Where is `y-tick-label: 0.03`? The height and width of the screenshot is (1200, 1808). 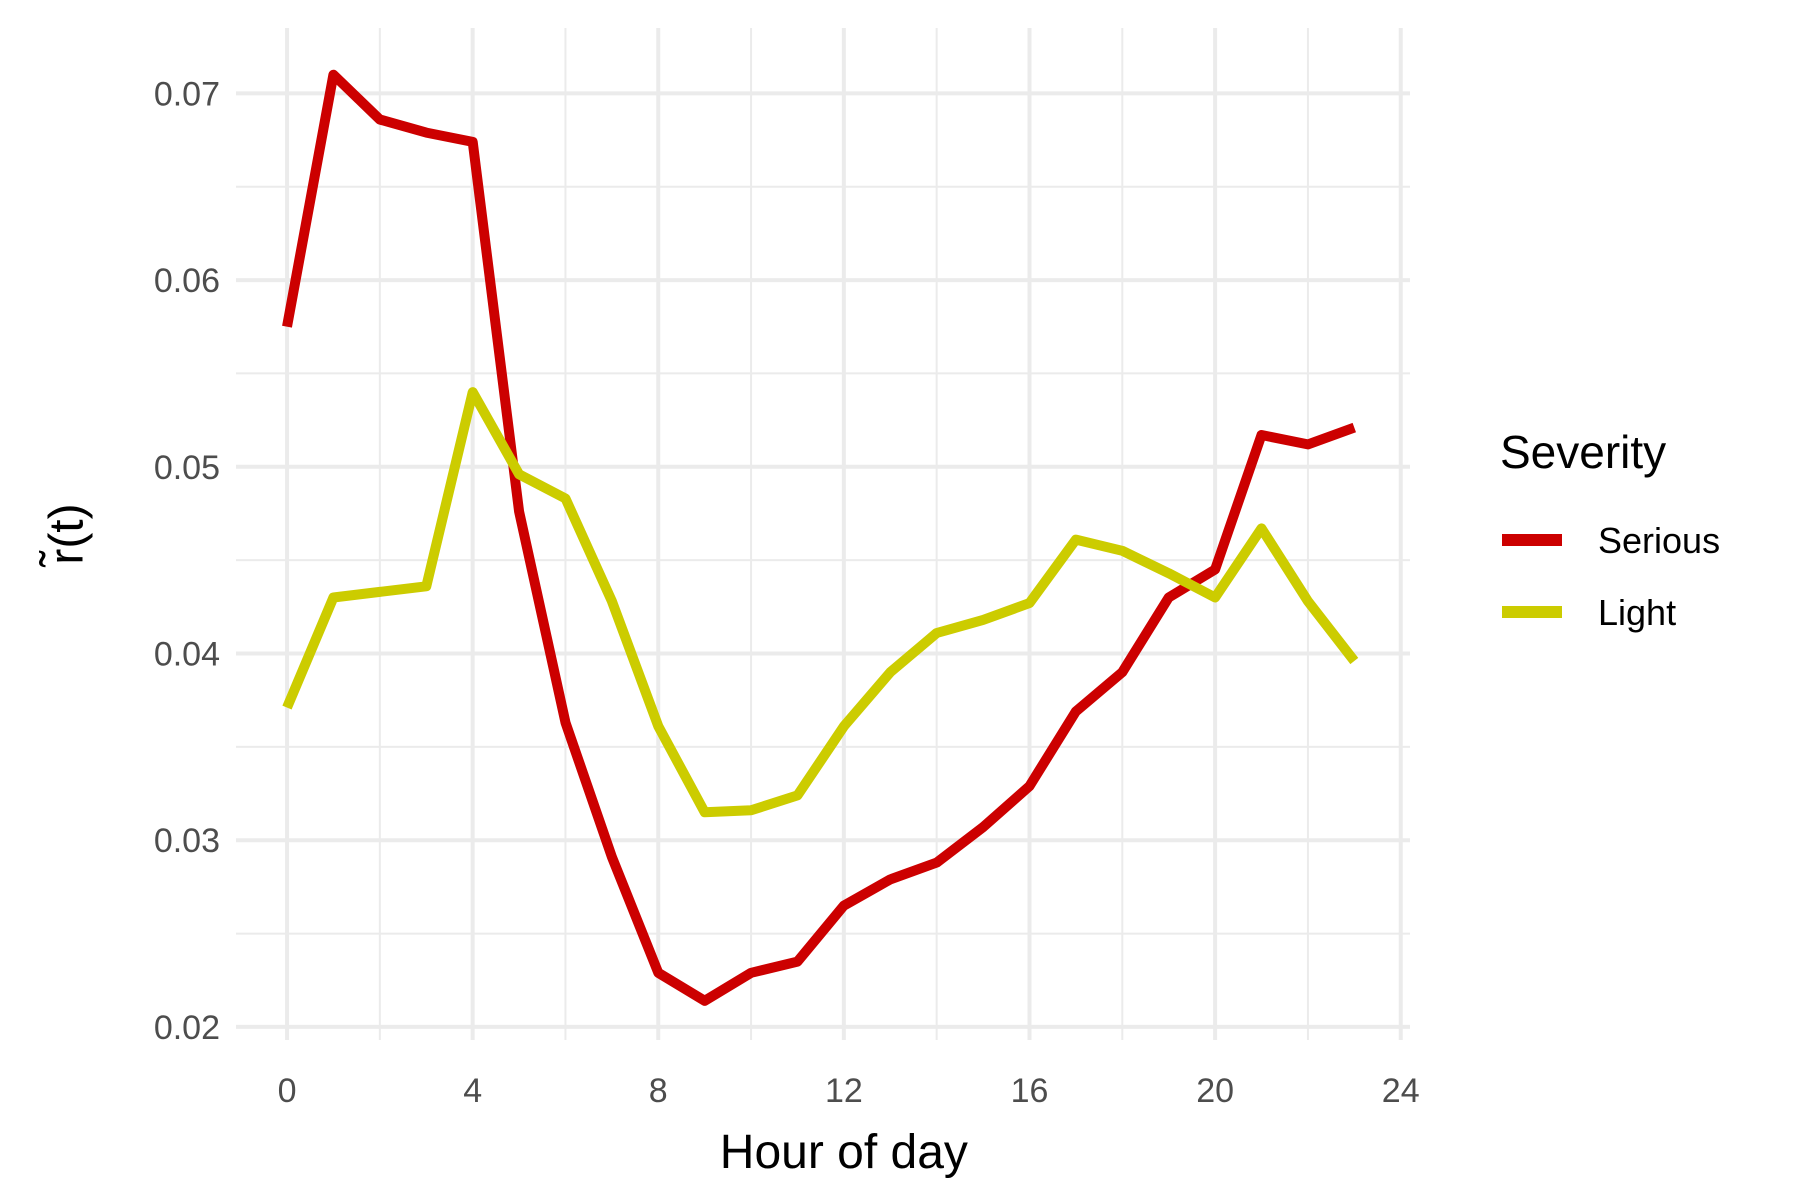 y-tick-label: 0.03 is located at coordinates (187, 841).